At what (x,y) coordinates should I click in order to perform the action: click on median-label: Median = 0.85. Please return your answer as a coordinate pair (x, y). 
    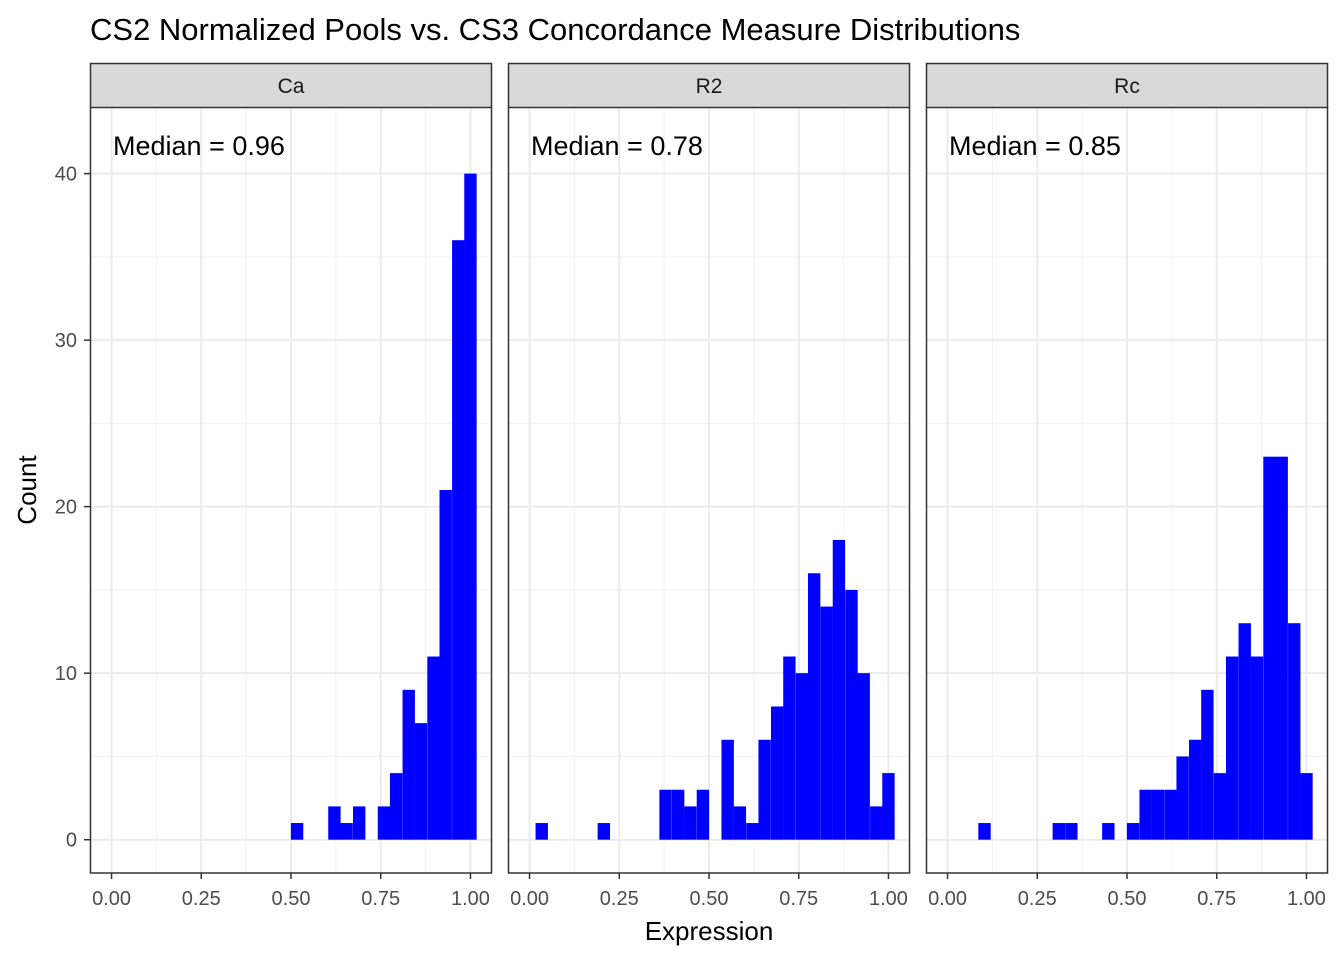
    Looking at the image, I should click on (1035, 146).